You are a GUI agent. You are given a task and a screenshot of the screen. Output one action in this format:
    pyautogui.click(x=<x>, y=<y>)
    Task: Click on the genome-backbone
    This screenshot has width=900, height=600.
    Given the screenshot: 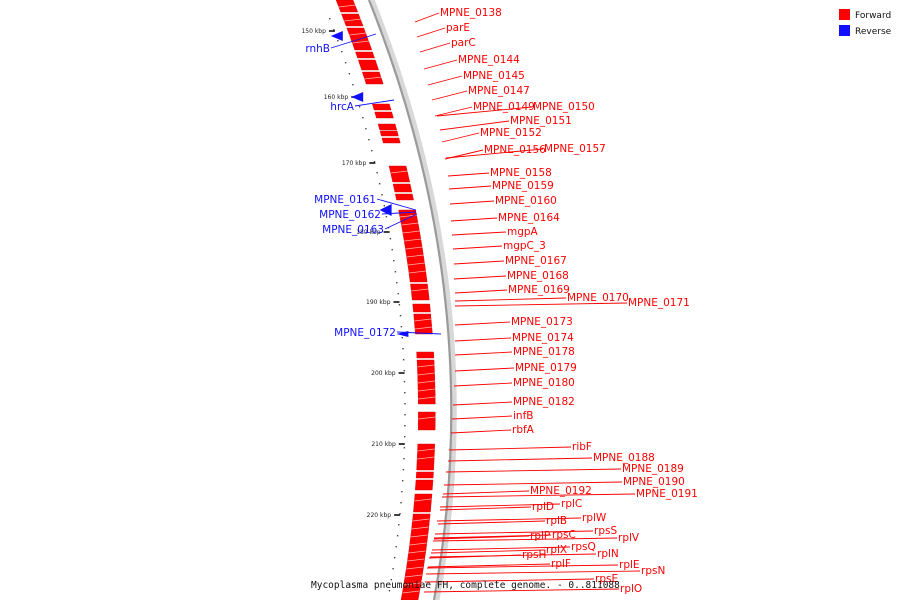 What is the action you would take?
    pyautogui.click(x=410, y=300)
    